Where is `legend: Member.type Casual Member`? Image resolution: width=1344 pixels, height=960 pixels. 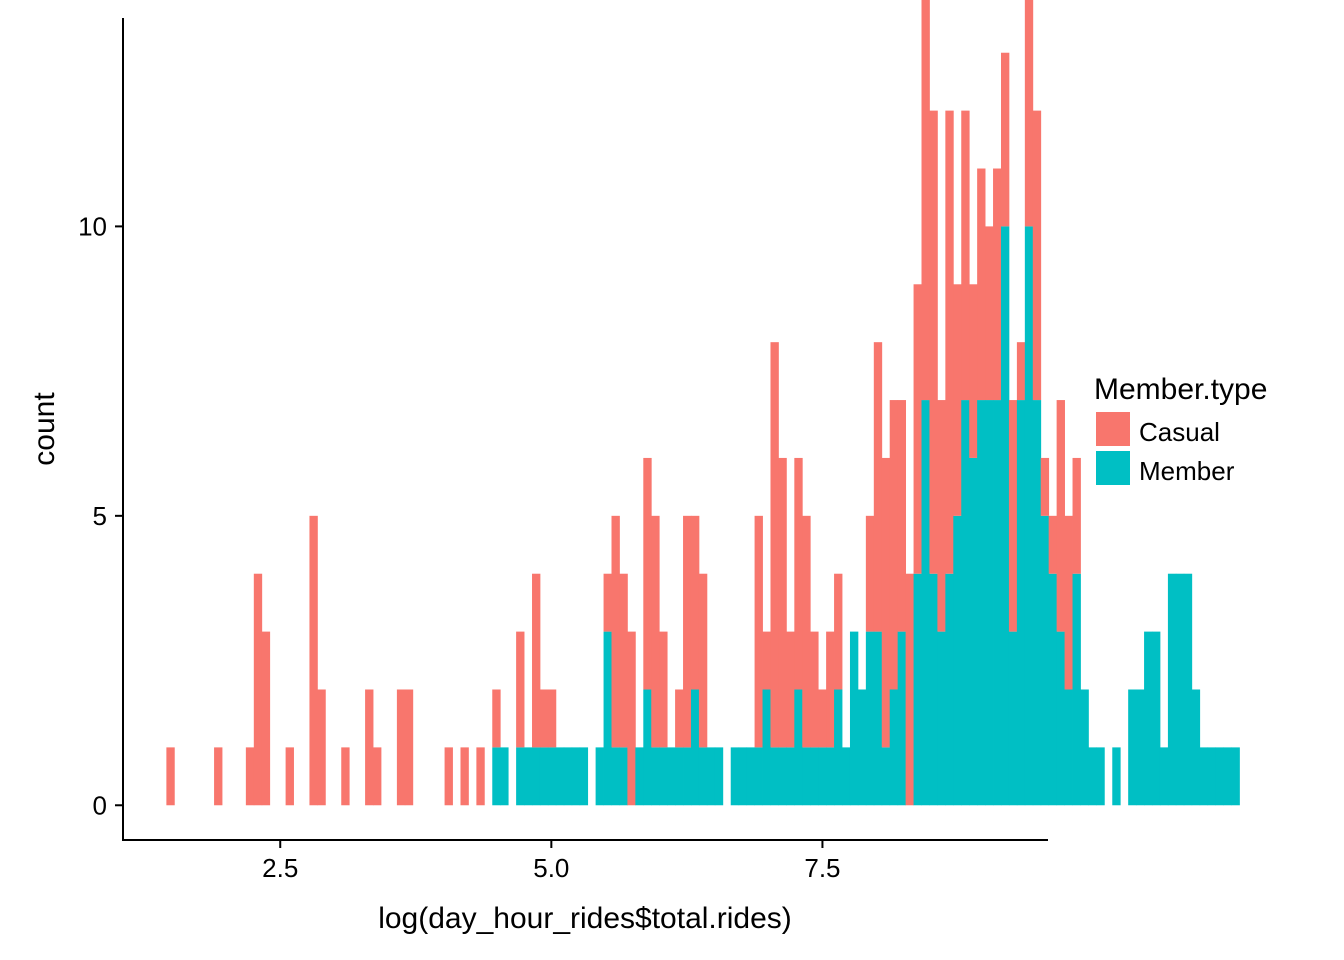
legend: Member.type Casual Member is located at coordinates (1180, 429).